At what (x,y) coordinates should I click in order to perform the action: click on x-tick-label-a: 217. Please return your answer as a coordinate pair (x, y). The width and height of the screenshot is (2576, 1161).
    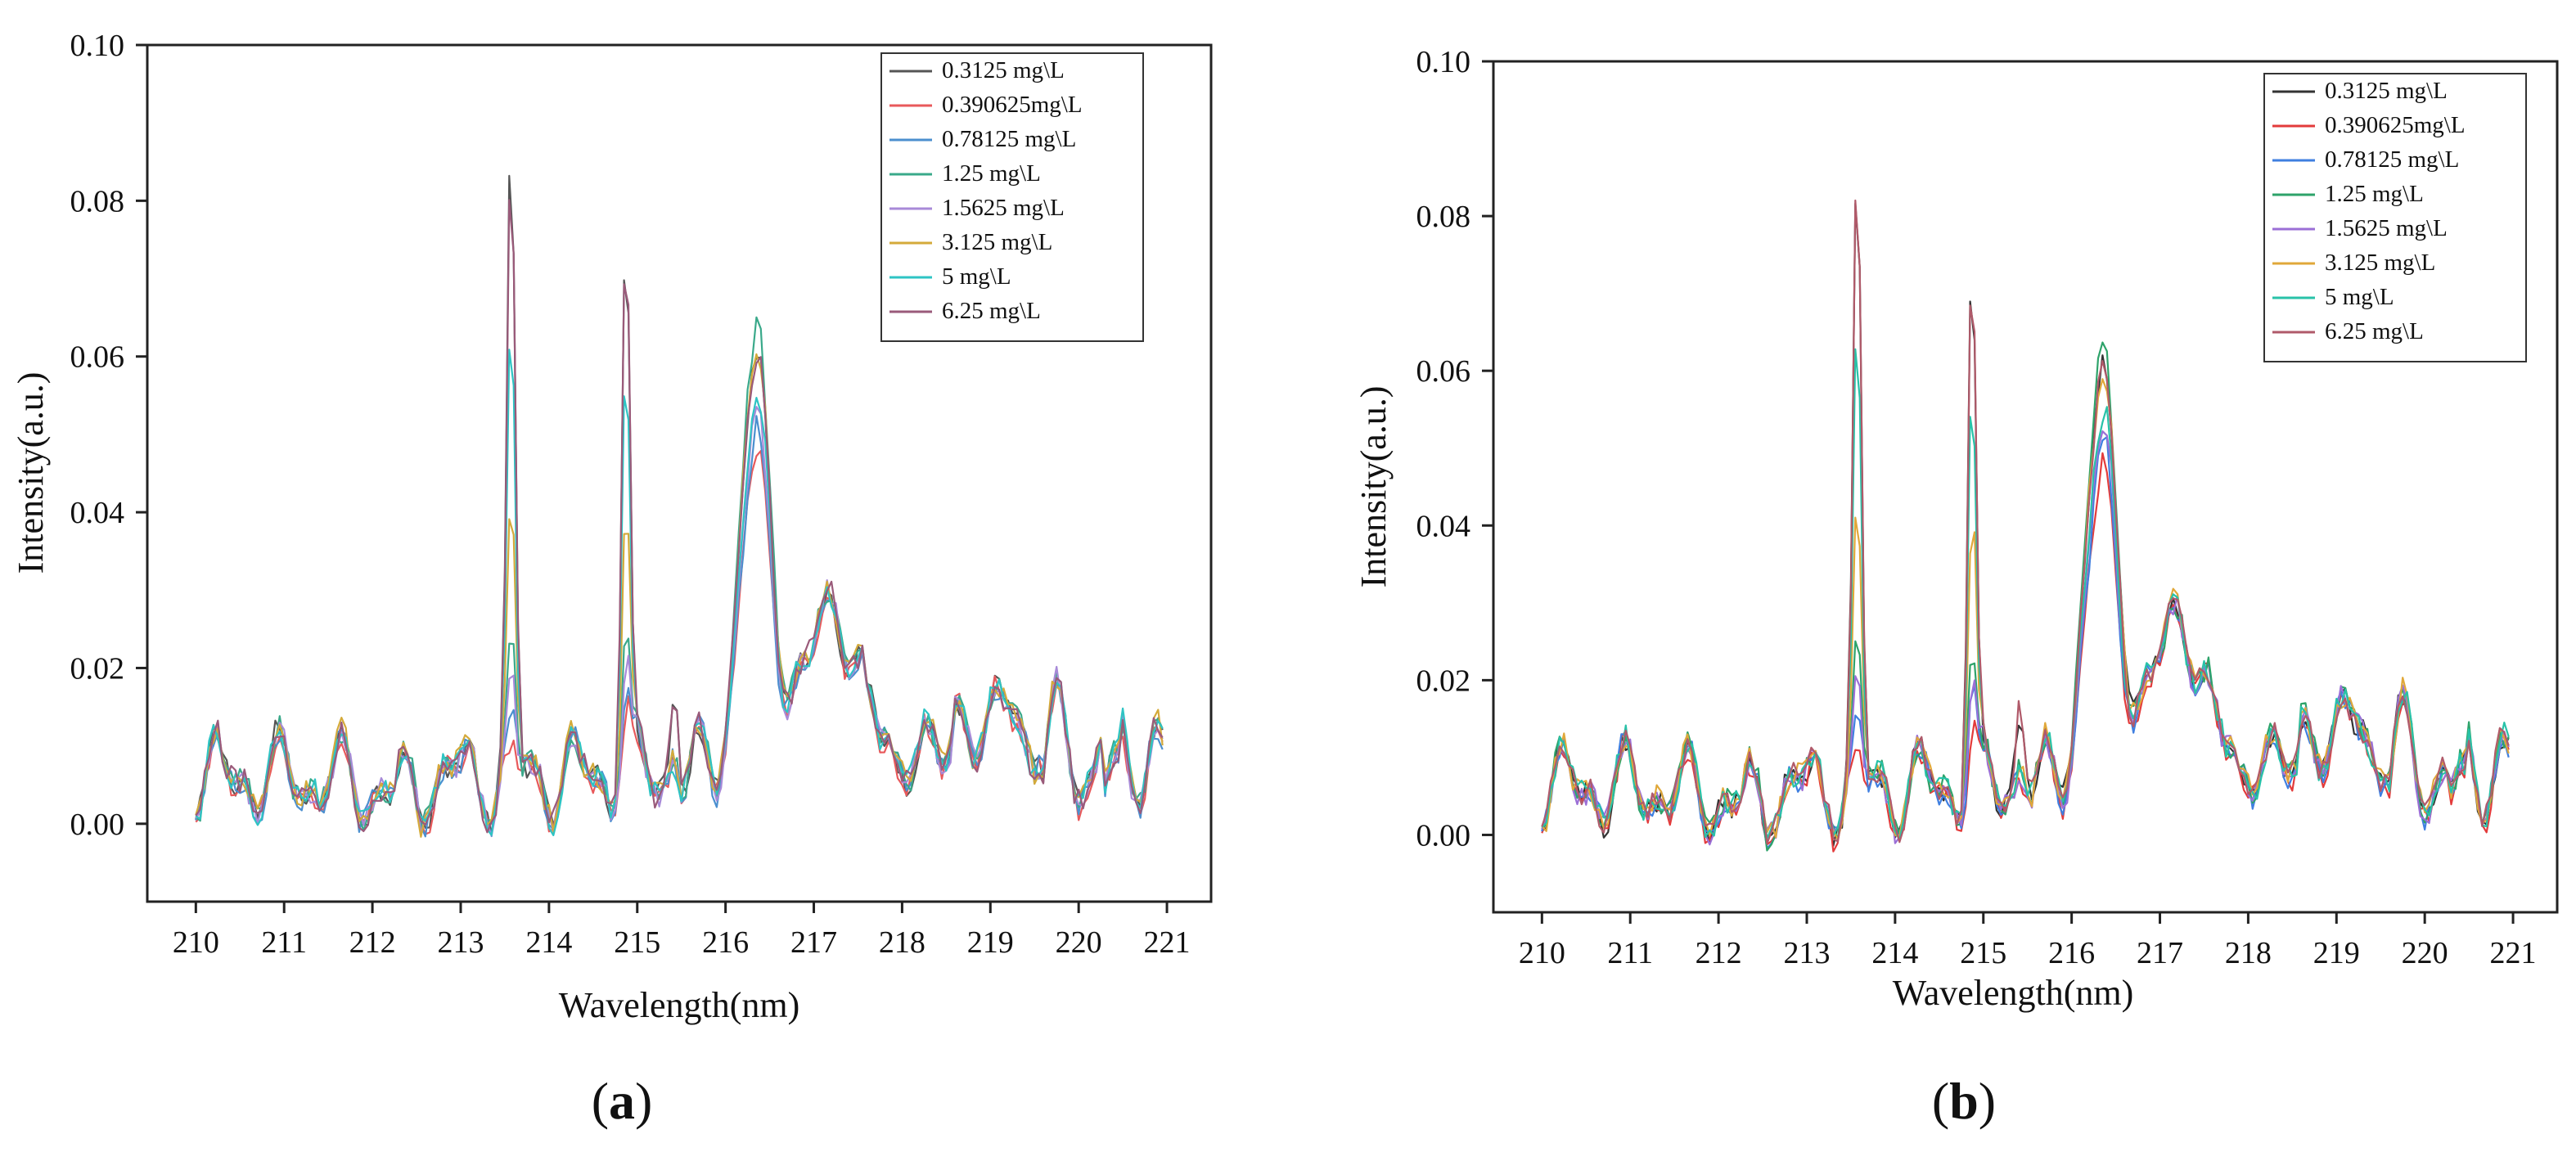
    Looking at the image, I should click on (813, 943).